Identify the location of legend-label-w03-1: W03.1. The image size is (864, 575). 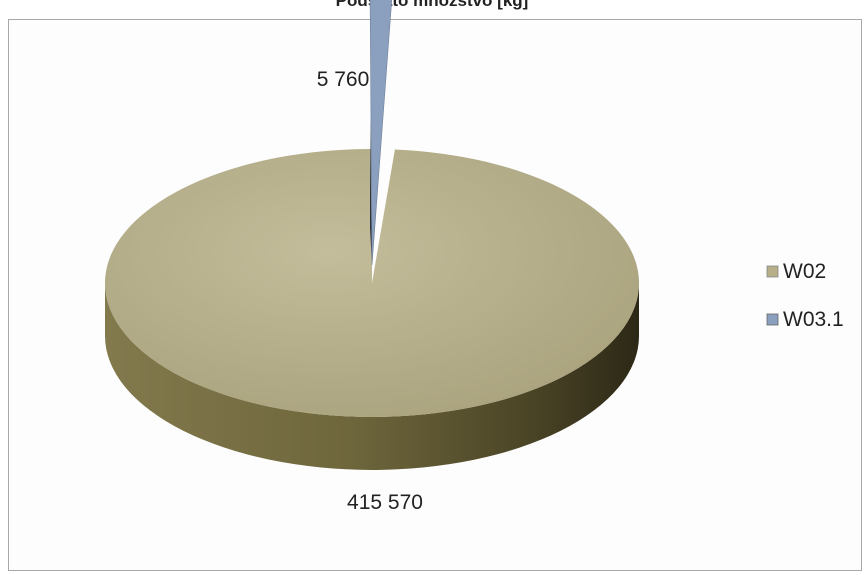
(813, 319).